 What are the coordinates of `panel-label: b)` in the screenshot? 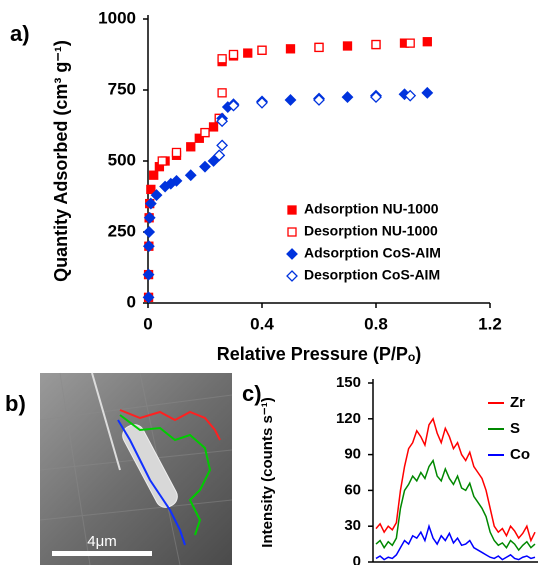 It's located at (15, 403).